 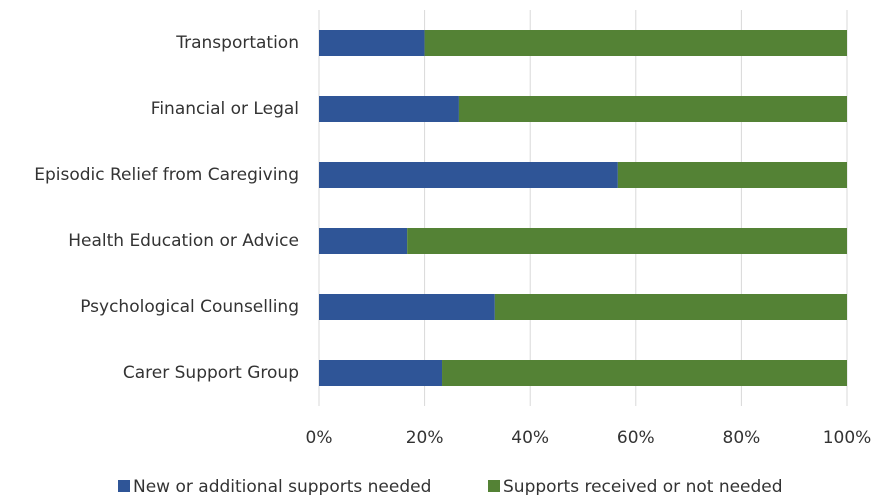 What do you see at coordinates (189, 307) in the screenshot?
I see `y-tick-label: Psychological Counselling` at bounding box center [189, 307].